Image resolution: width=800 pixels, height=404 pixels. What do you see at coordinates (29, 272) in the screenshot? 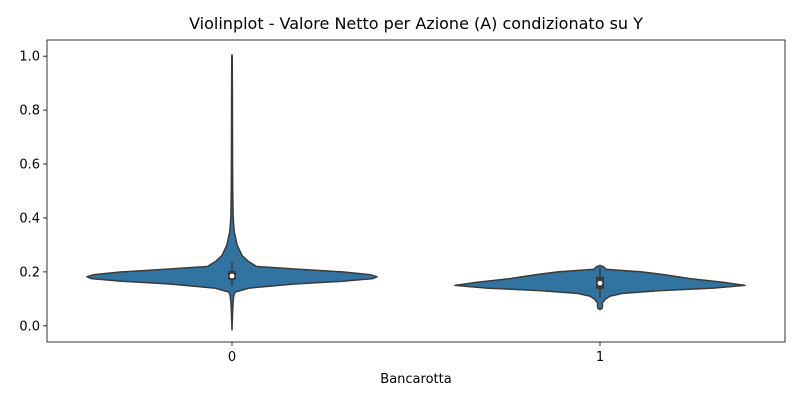
I see `y-tick-label: 0.2` at bounding box center [29, 272].